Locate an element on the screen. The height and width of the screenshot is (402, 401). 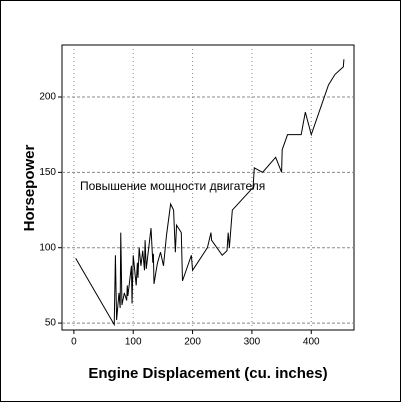
annotation: Повышение мощности двигателя is located at coordinates (172, 186).